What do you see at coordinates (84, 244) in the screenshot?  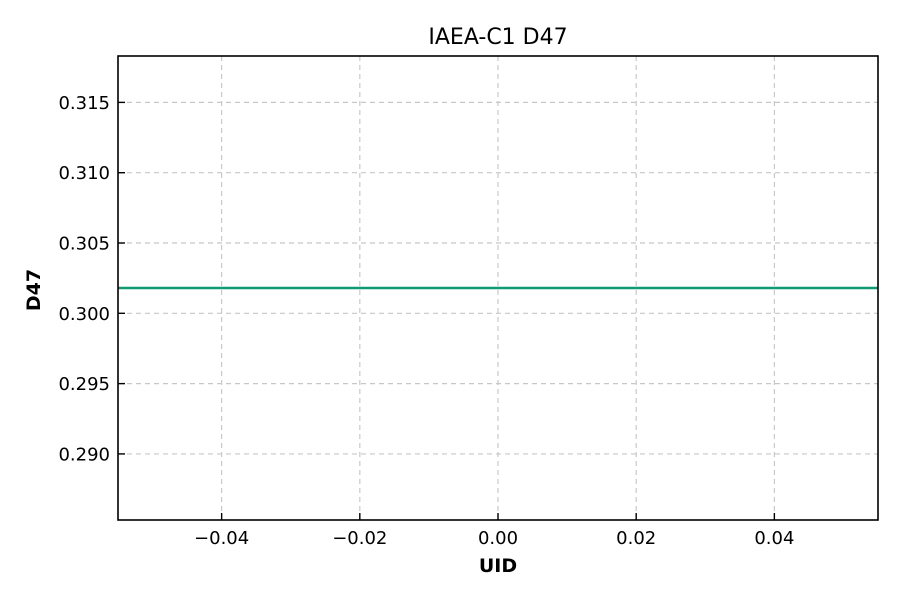 I see `y-tick-label: 0.305` at bounding box center [84, 244].